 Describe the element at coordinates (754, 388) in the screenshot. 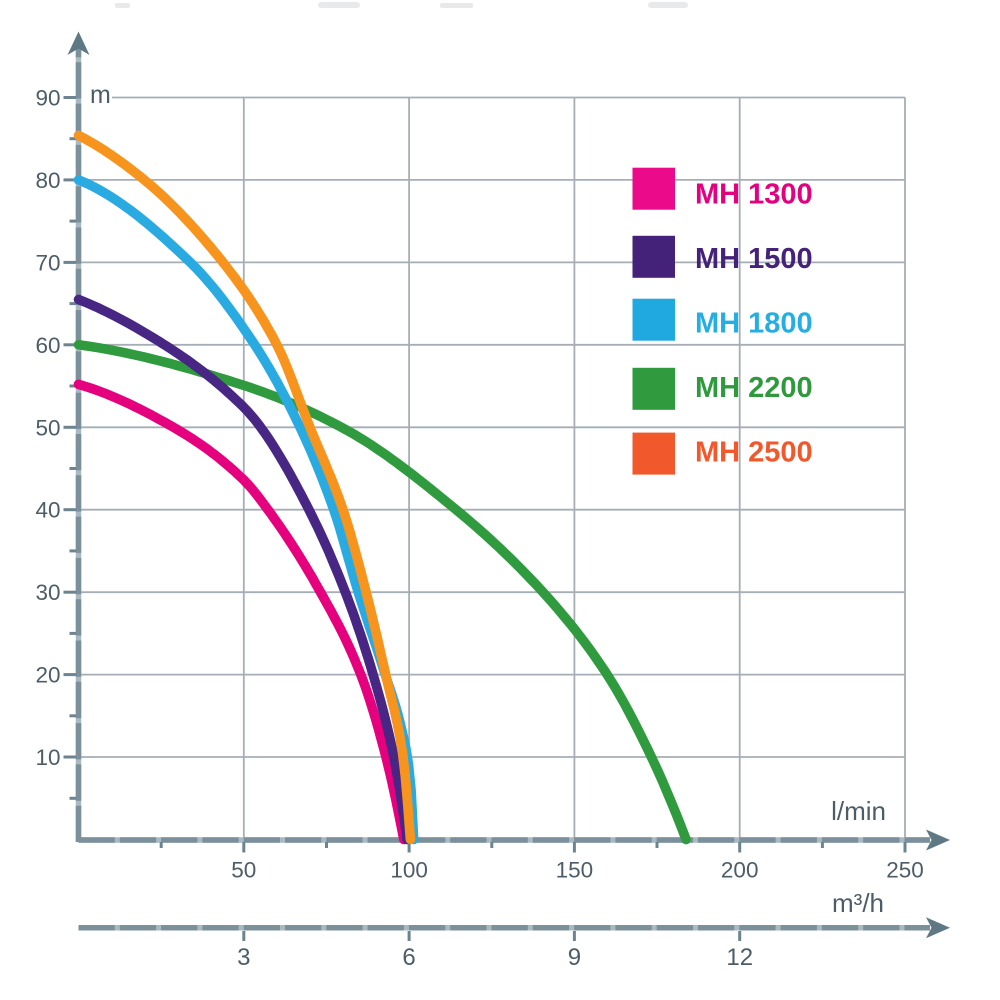

I see `svg-text: MH 2200` at that location.